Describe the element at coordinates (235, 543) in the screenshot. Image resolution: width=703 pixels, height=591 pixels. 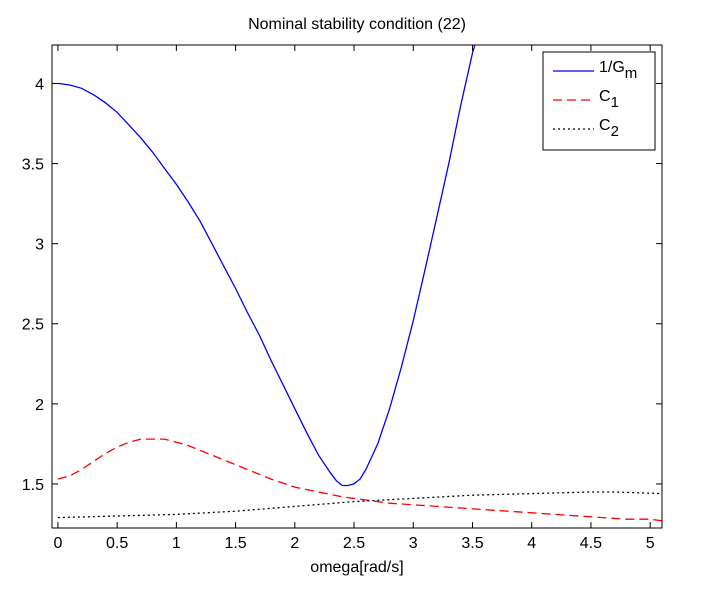
I see `x-tick-label: 1.5` at that location.